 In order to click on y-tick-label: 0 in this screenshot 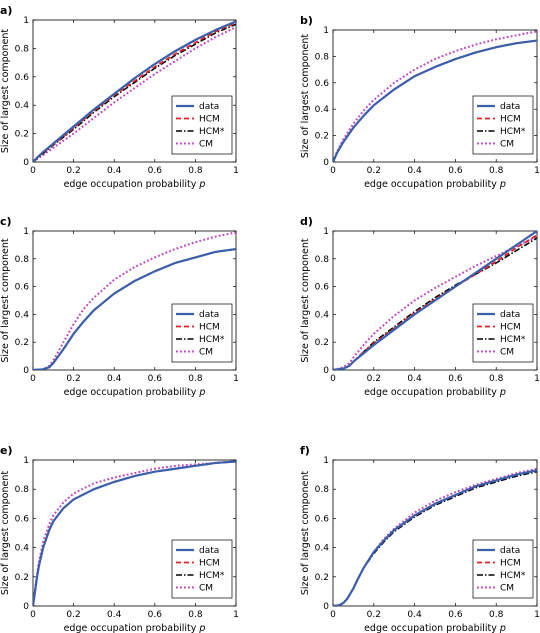, I will do `click(26, 163)`.